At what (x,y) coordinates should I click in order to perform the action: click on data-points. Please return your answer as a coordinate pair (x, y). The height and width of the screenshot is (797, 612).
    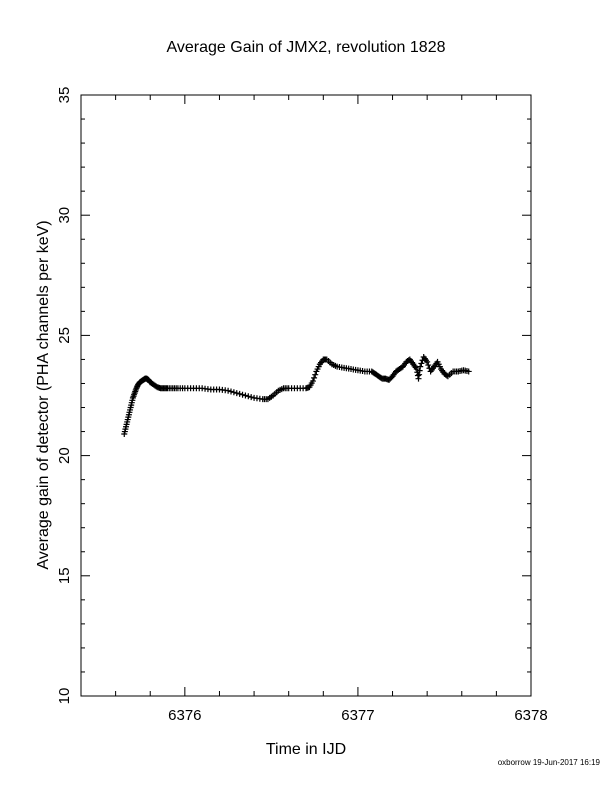
    Looking at the image, I should click on (296, 395).